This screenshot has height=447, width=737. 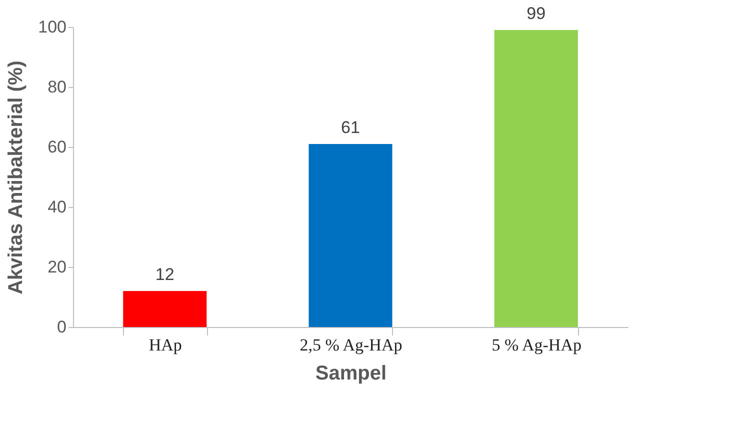 What do you see at coordinates (57, 87) in the screenshot?
I see `y-tick-label: 80` at bounding box center [57, 87].